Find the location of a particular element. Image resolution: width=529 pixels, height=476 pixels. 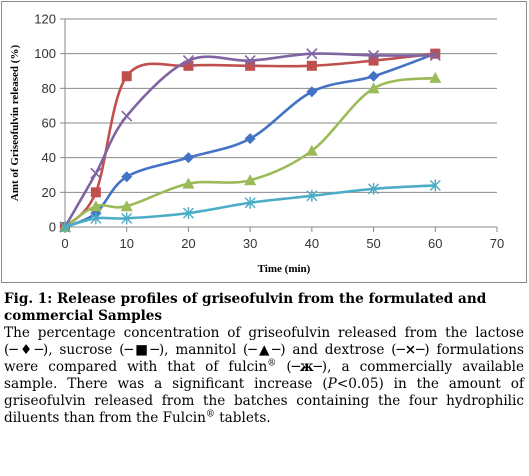

y-axis-title: Amt of Griseofulvin released (%) is located at coordinates (15, 123).